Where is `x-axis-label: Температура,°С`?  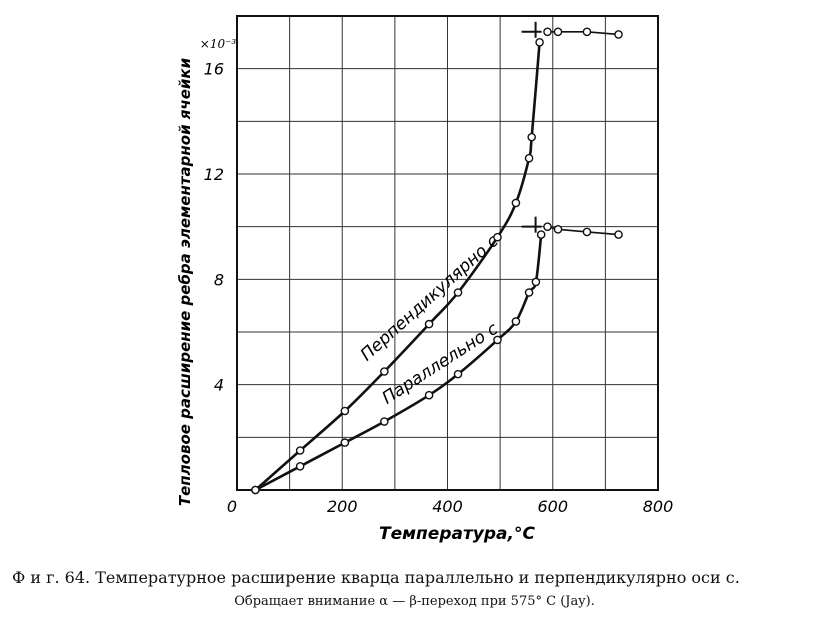
x-axis-label: Температура,°С is located at coordinates (457, 534).